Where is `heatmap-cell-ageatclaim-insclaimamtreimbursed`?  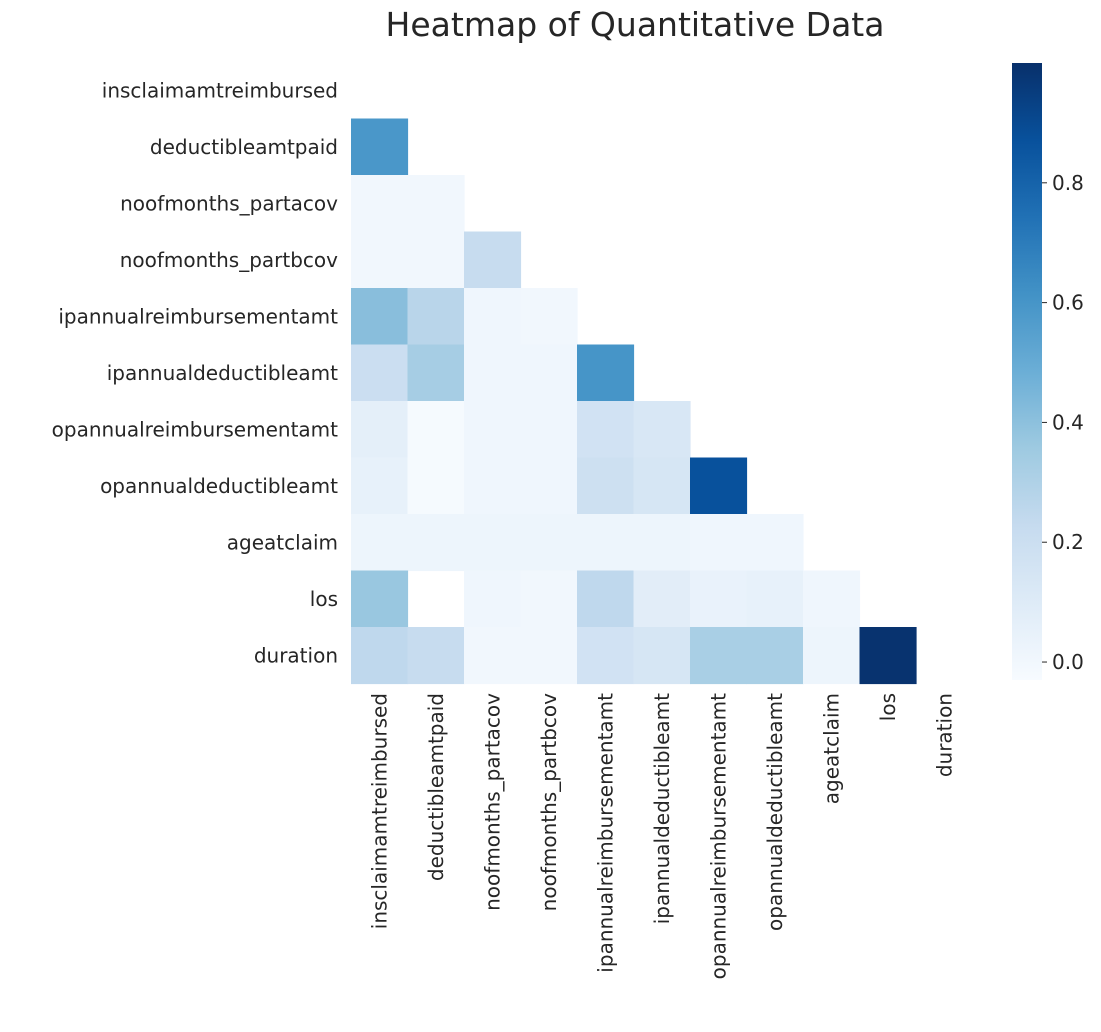
heatmap-cell-ageatclaim-insclaimamtreimbursed is located at coordinates (380, 543).